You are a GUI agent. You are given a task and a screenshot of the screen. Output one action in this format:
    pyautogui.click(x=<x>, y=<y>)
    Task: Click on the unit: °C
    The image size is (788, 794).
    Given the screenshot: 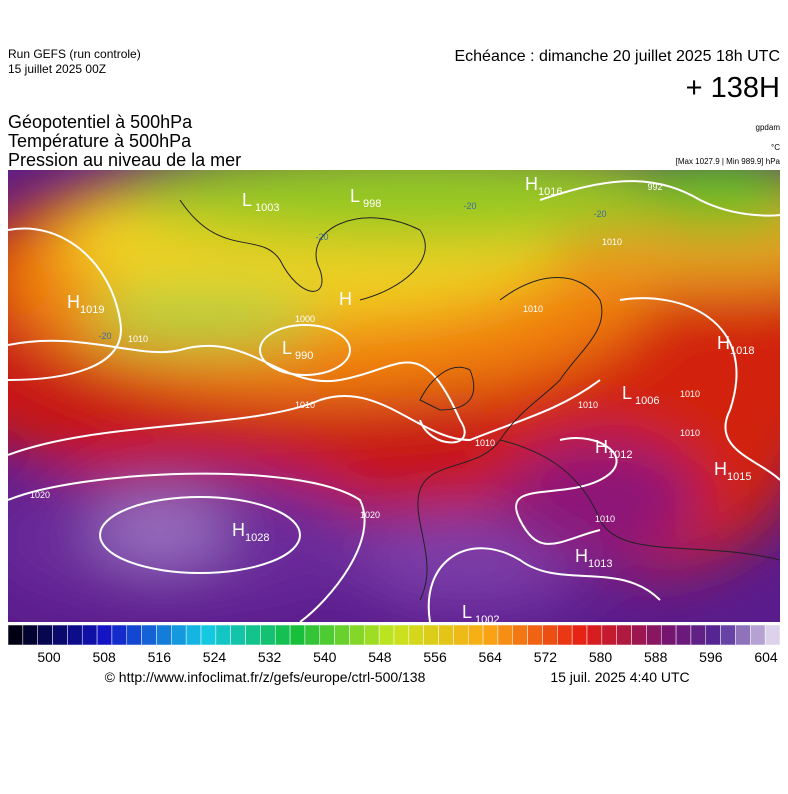 What is the action you would take?
    pyautogui.click(x=775, y=147)
    